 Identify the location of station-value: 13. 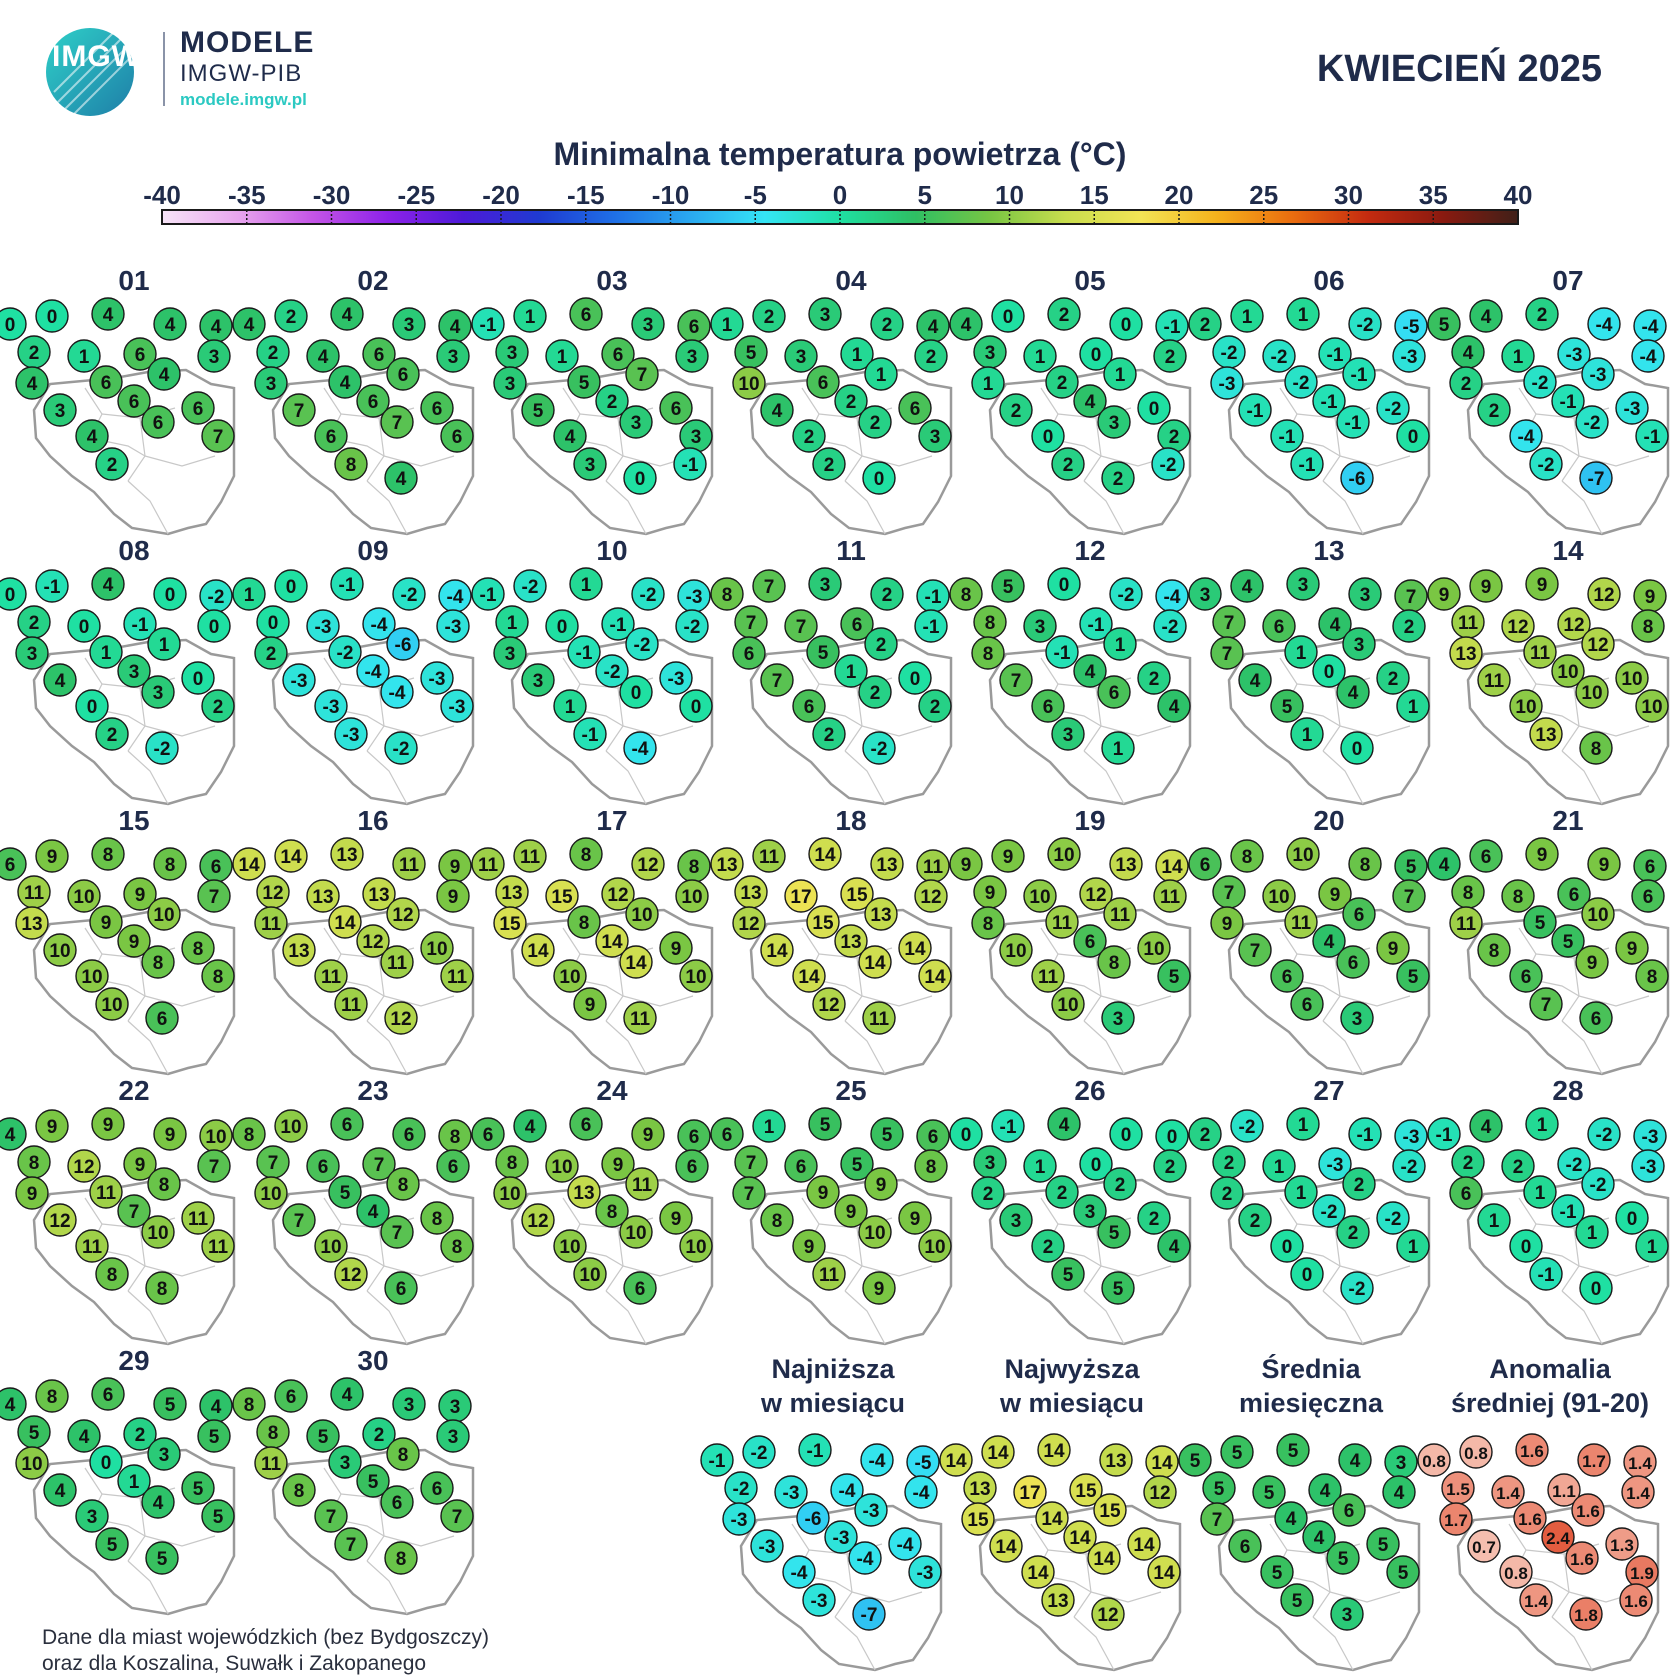
(726, 865).